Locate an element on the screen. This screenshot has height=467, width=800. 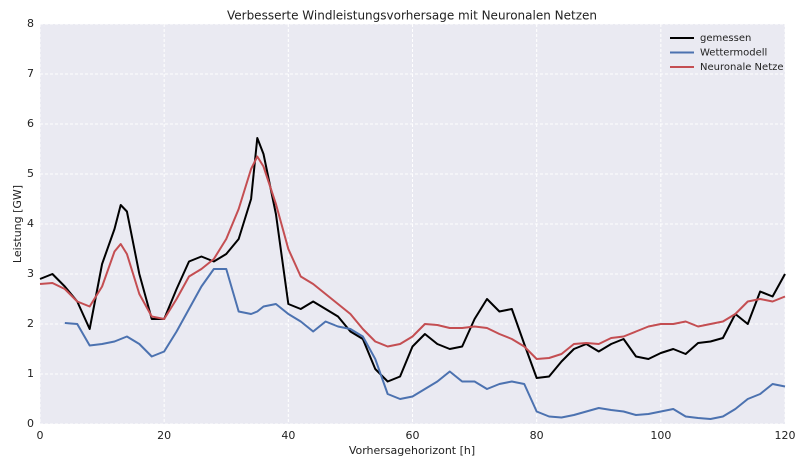
y-tick-label: 7 is located at coordinates (30, 73).